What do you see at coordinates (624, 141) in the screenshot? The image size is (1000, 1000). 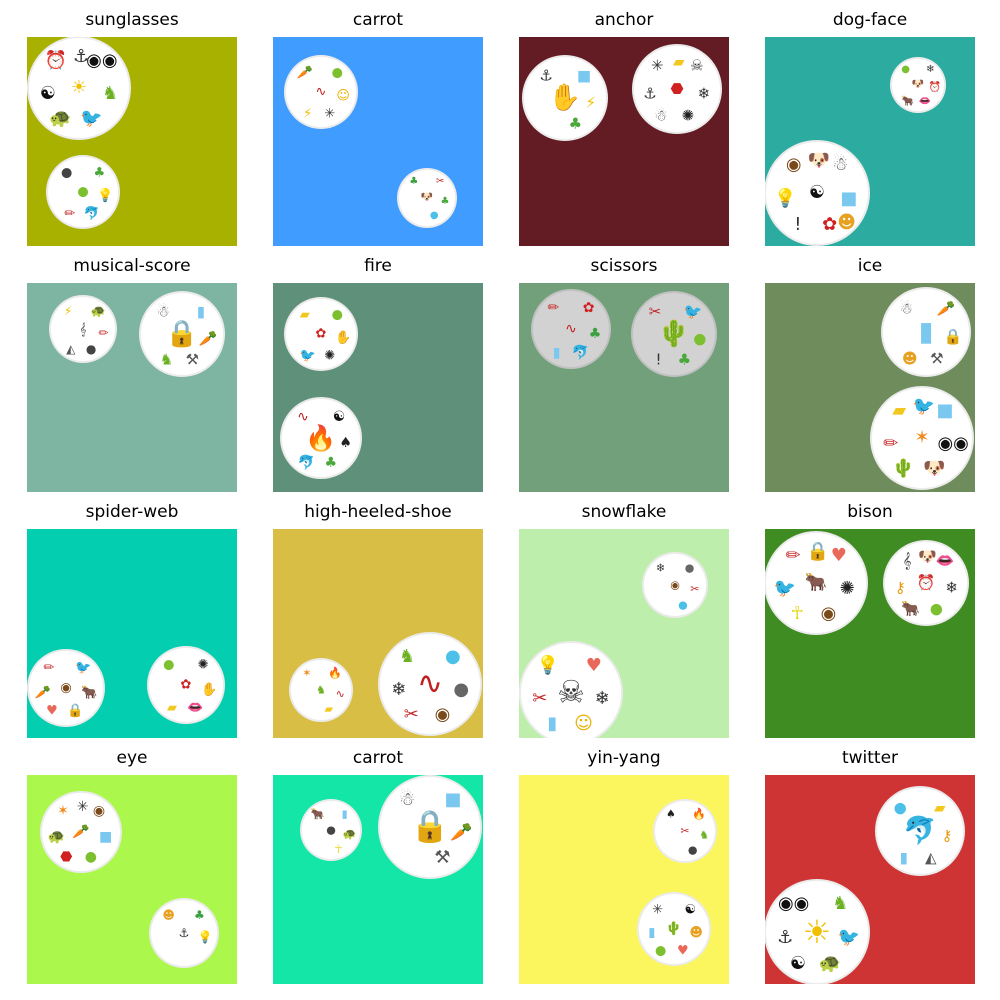 I see `panel-image: ✋ ⚓ ■ ⚡ ♣ ⬣ ✳ ☠ ❄ ✺ ☃ ⚓ ▰` at bounding box center [624, 141].